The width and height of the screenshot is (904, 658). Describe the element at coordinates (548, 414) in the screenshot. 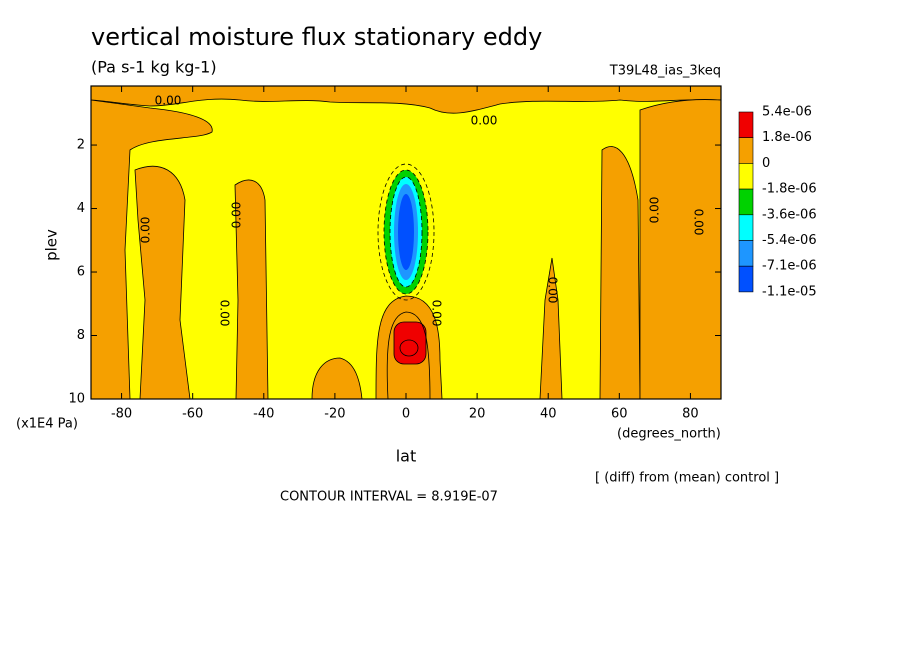

I see `x-tick-label: 40` at that location.